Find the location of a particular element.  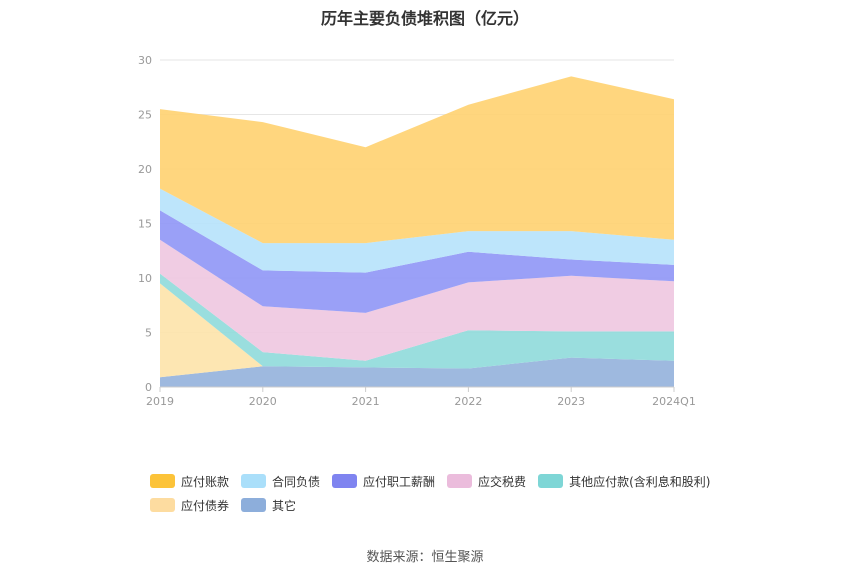

legend-label: 应付职工薪酬 is located at coordinates (399, 481).